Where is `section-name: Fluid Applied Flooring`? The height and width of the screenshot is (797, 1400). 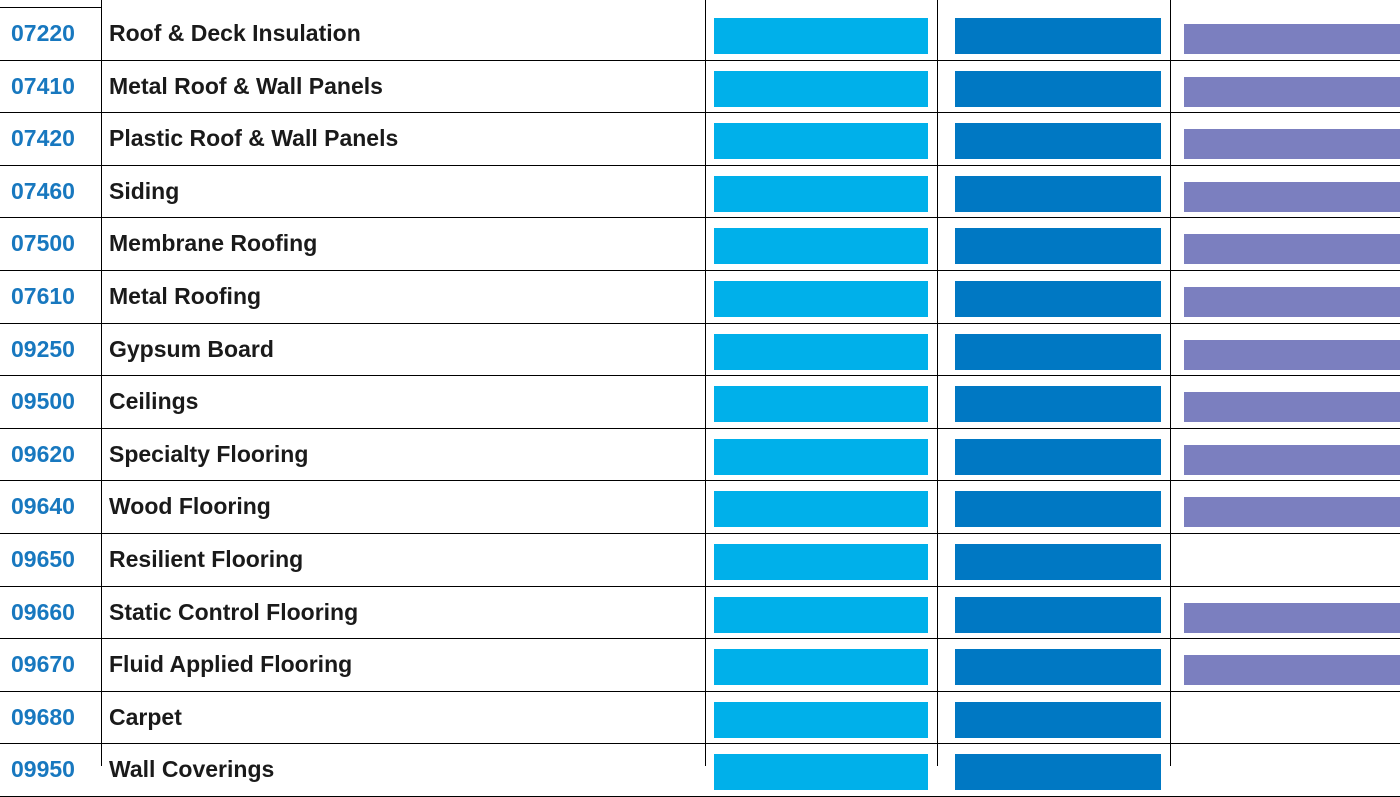 section-name: Fluid Applied Flooring is located at coordinates (231, 664).